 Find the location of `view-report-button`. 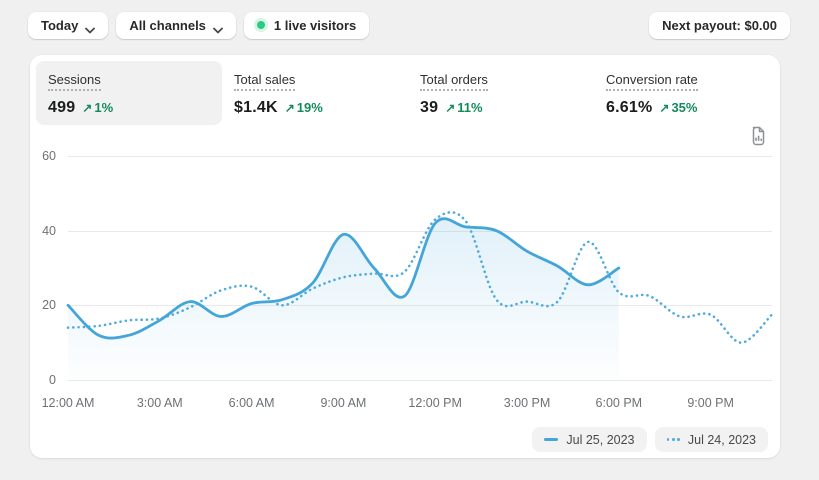

view-report-button is located at coordinates (758, 137).